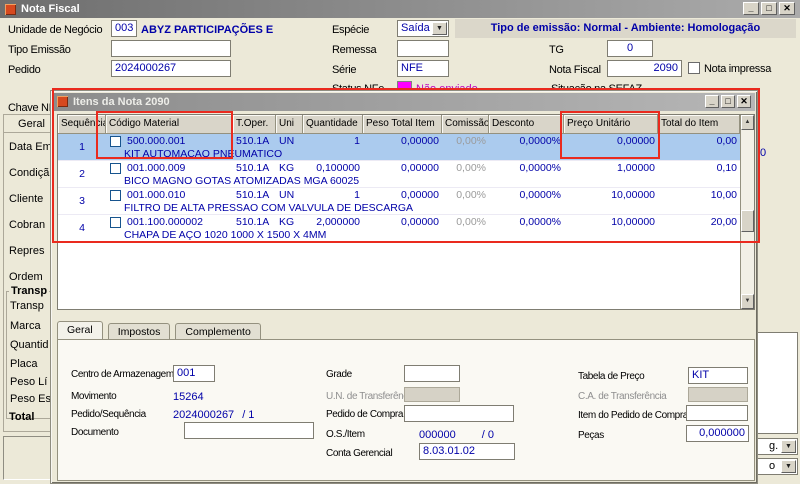 This screenshot has width=800, height=484. What do you see at coordinates (30, 399) in the screenshot?
I see `sidebar-item-peso-estimado: Peso Es` at bounding box center [30, 399].